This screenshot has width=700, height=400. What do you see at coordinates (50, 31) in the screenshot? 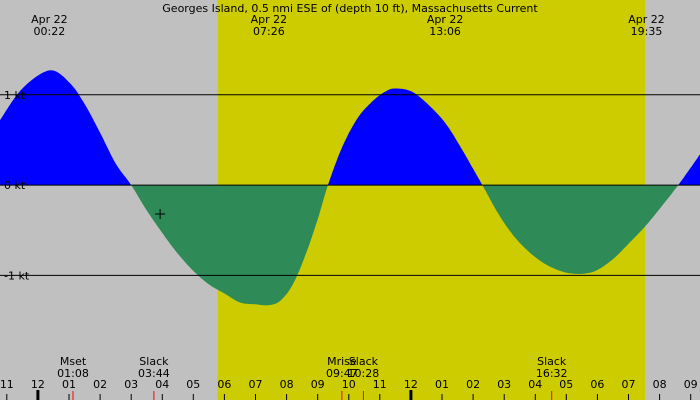
I see `top-time-label: 00:22` at bounding box center [50, 31].